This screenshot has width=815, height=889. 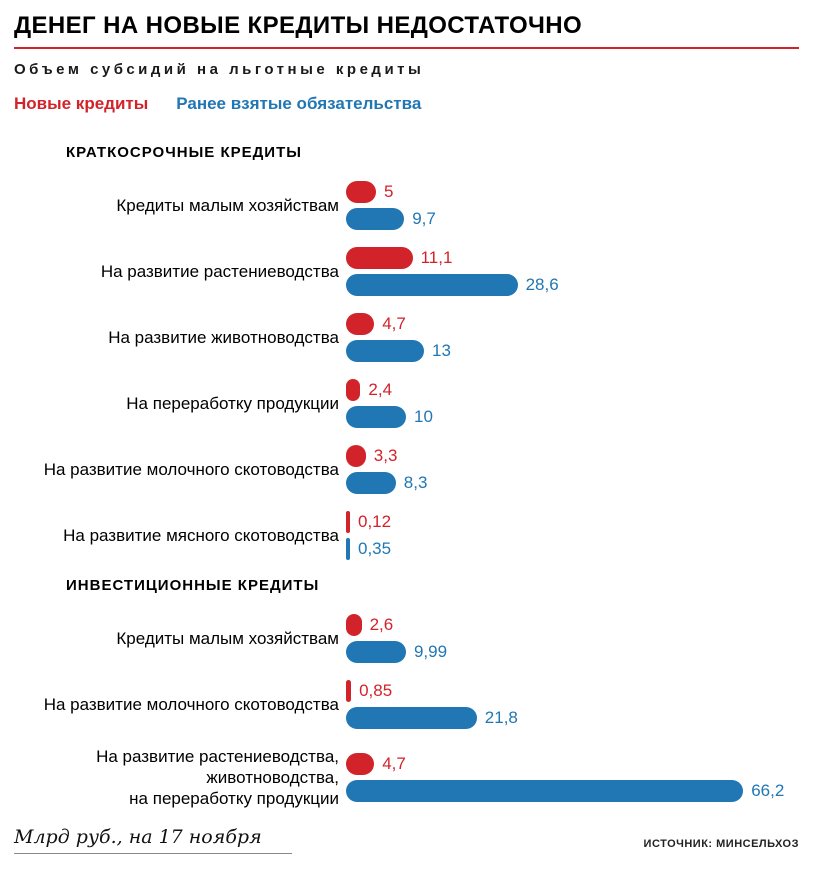 What do you see at coordinates (219, 69) in the screenshot?
I see `chart-subtitle: Объем субсидий на льготные кредиты` at bounding box center [219, 69].